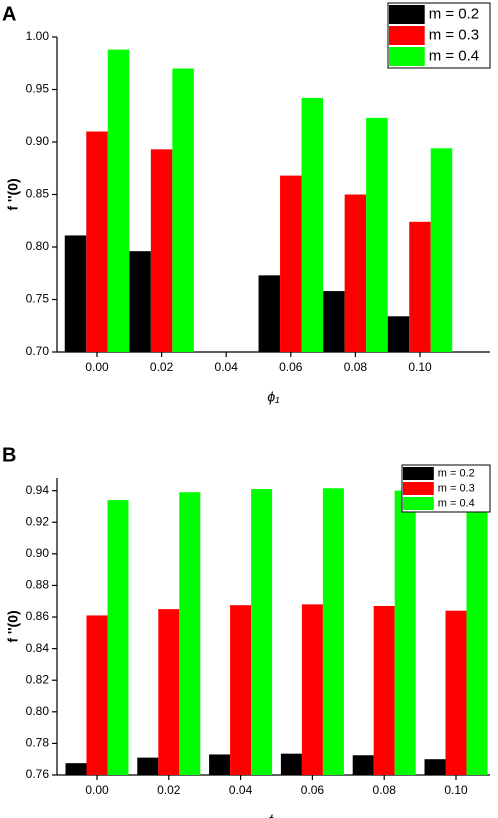  What do you see at coordinates (38, 490) in the screenshot?
I see `y-tick-label: 0.94` at bounding box center [38, 490].